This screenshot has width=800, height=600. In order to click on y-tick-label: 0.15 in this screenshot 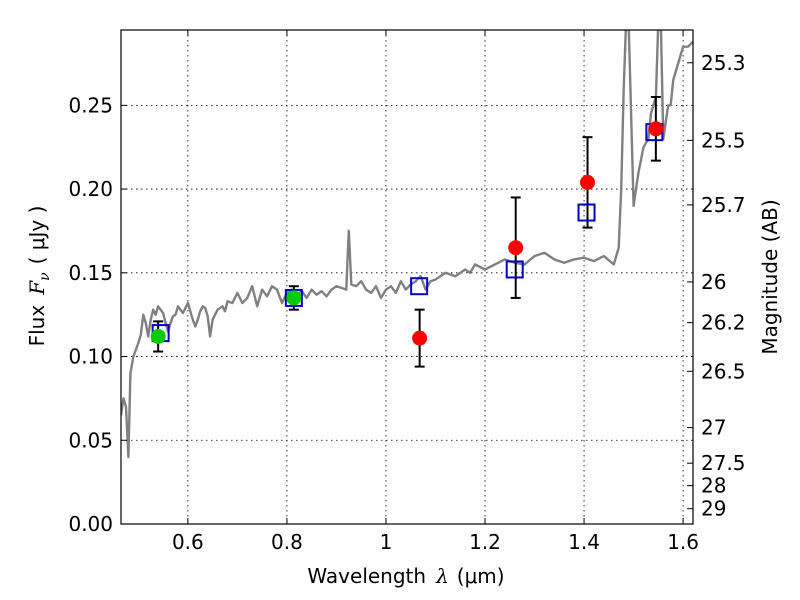, I will do `click(90, 273)`.